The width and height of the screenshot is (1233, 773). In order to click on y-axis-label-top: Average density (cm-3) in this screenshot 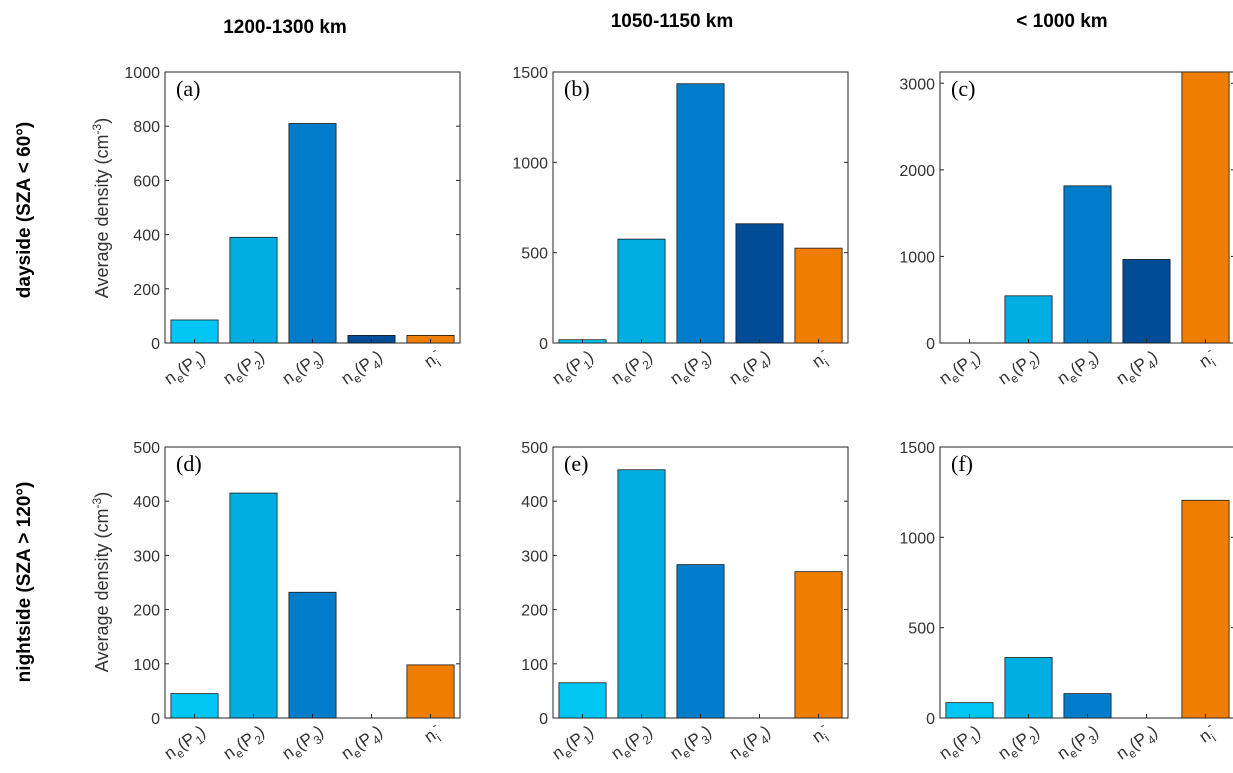, I will do `click(101, 208)`.